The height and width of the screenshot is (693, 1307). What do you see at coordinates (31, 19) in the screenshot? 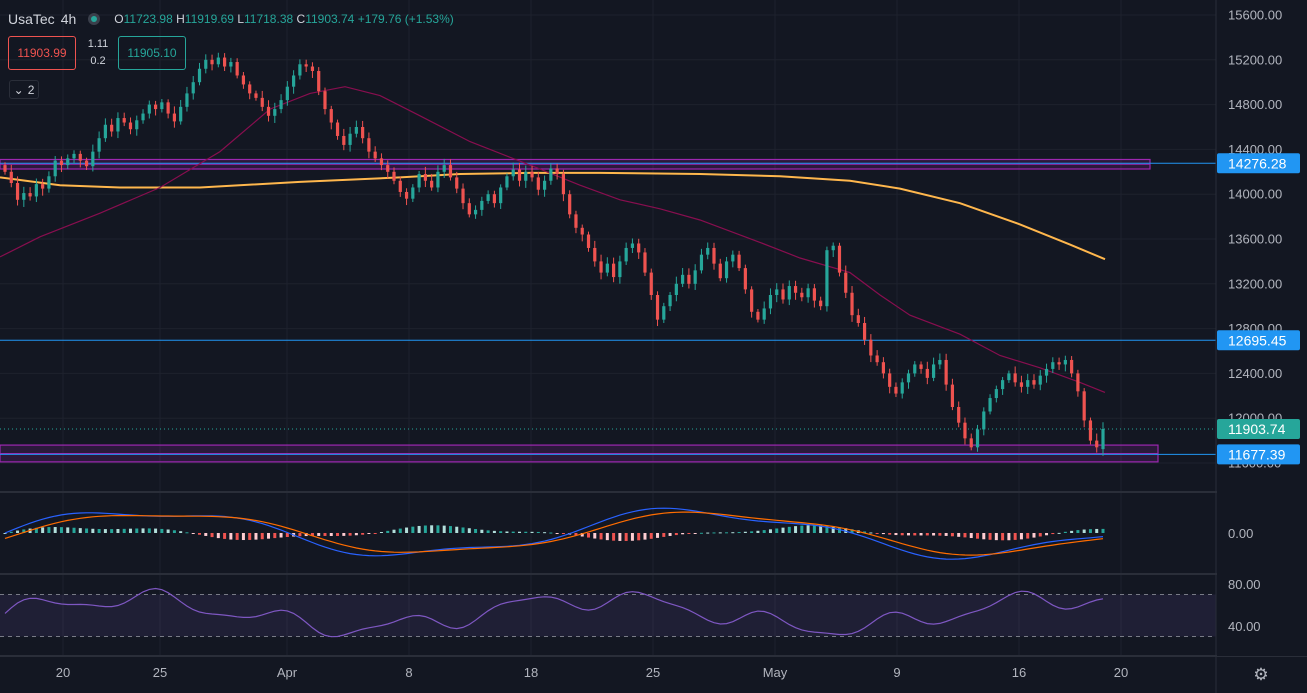
I see `symbol-name: UsaTec` at bounding box center [31, 19].